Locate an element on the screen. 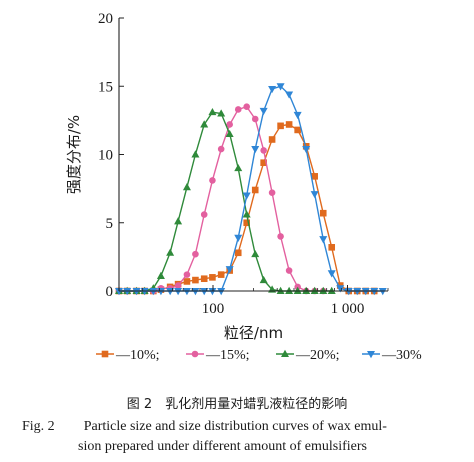  legend-label: —20%; is located at coordinates (317, 355).